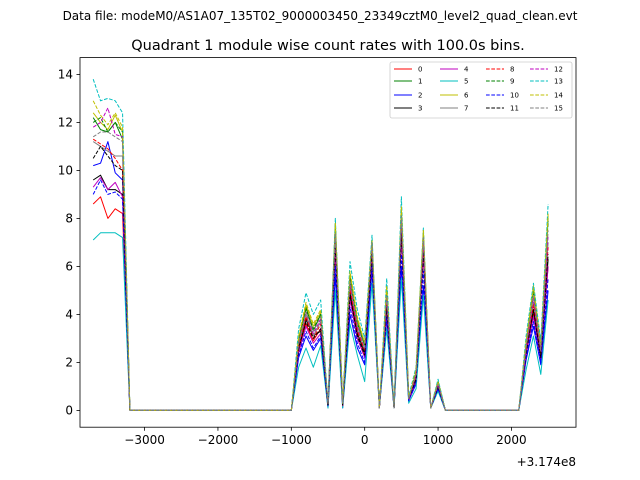  What do you see at coordinates (514, 96) in the screenshot?
I see `legend-label-10: 10` at bounding box center [514, 96].